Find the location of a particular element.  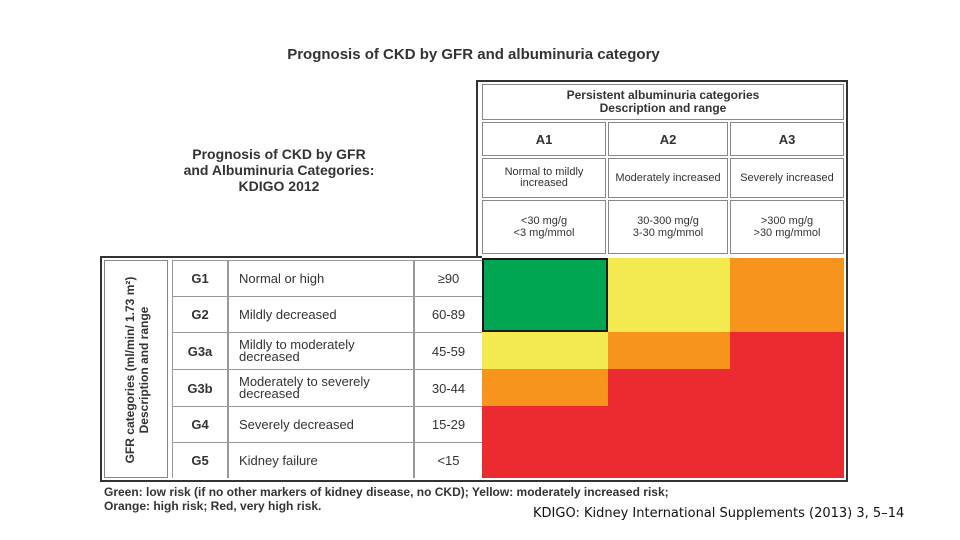

range-mg-mmol: 3-30 mg/mmol is located at coordinates (668, 233).